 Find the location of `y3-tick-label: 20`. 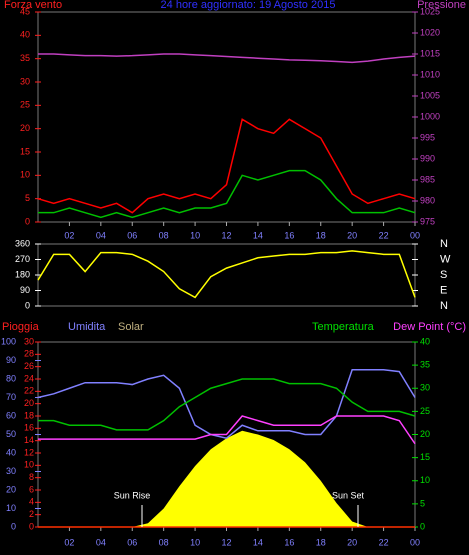

y3-tick-label: 20 is located at coordinates (29, 403).